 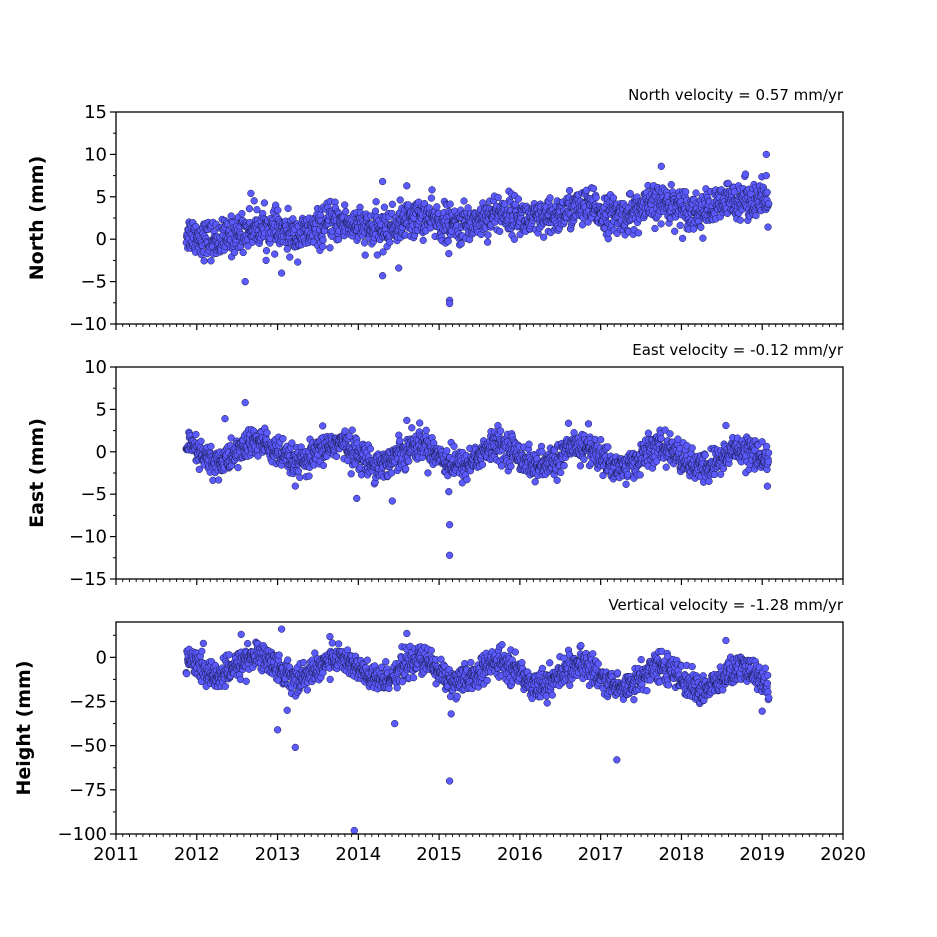 What do you see at coordinates (37, 218) in the screenshot?
I see `north-y-axis-label: North (mm)` at bounding box center [37, 218].